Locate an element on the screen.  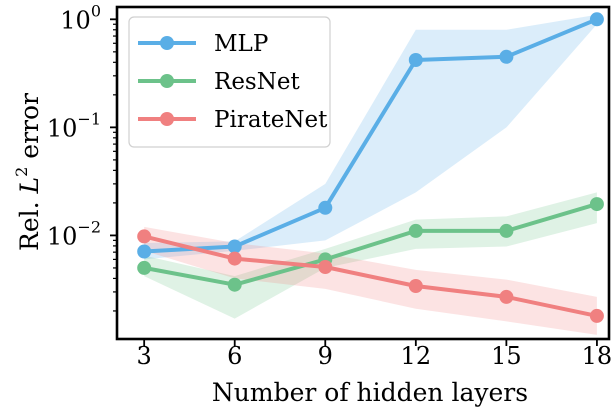
y-axis-title-prefix: Rel. is located at coordinates (29, 222).